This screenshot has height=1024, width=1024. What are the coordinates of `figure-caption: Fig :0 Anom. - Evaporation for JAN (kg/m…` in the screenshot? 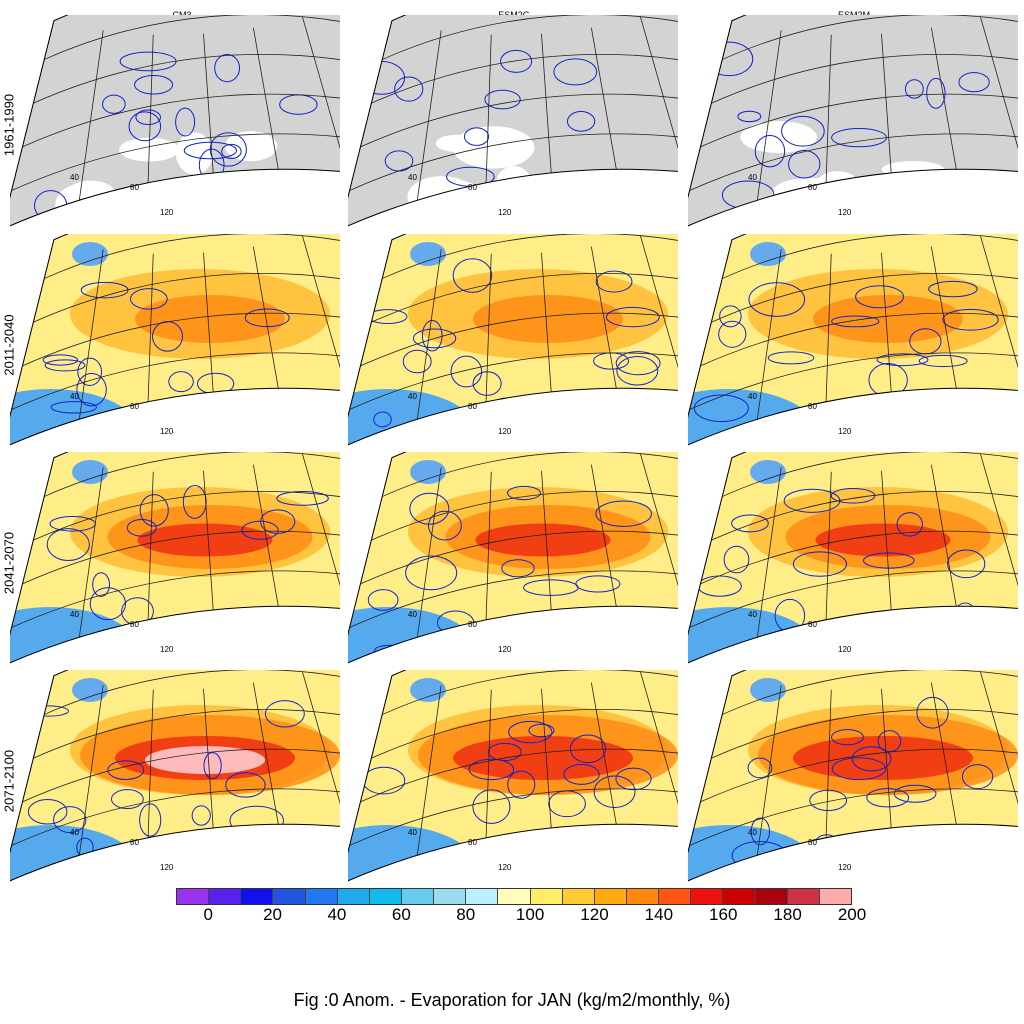 It's located at (512, 1000).